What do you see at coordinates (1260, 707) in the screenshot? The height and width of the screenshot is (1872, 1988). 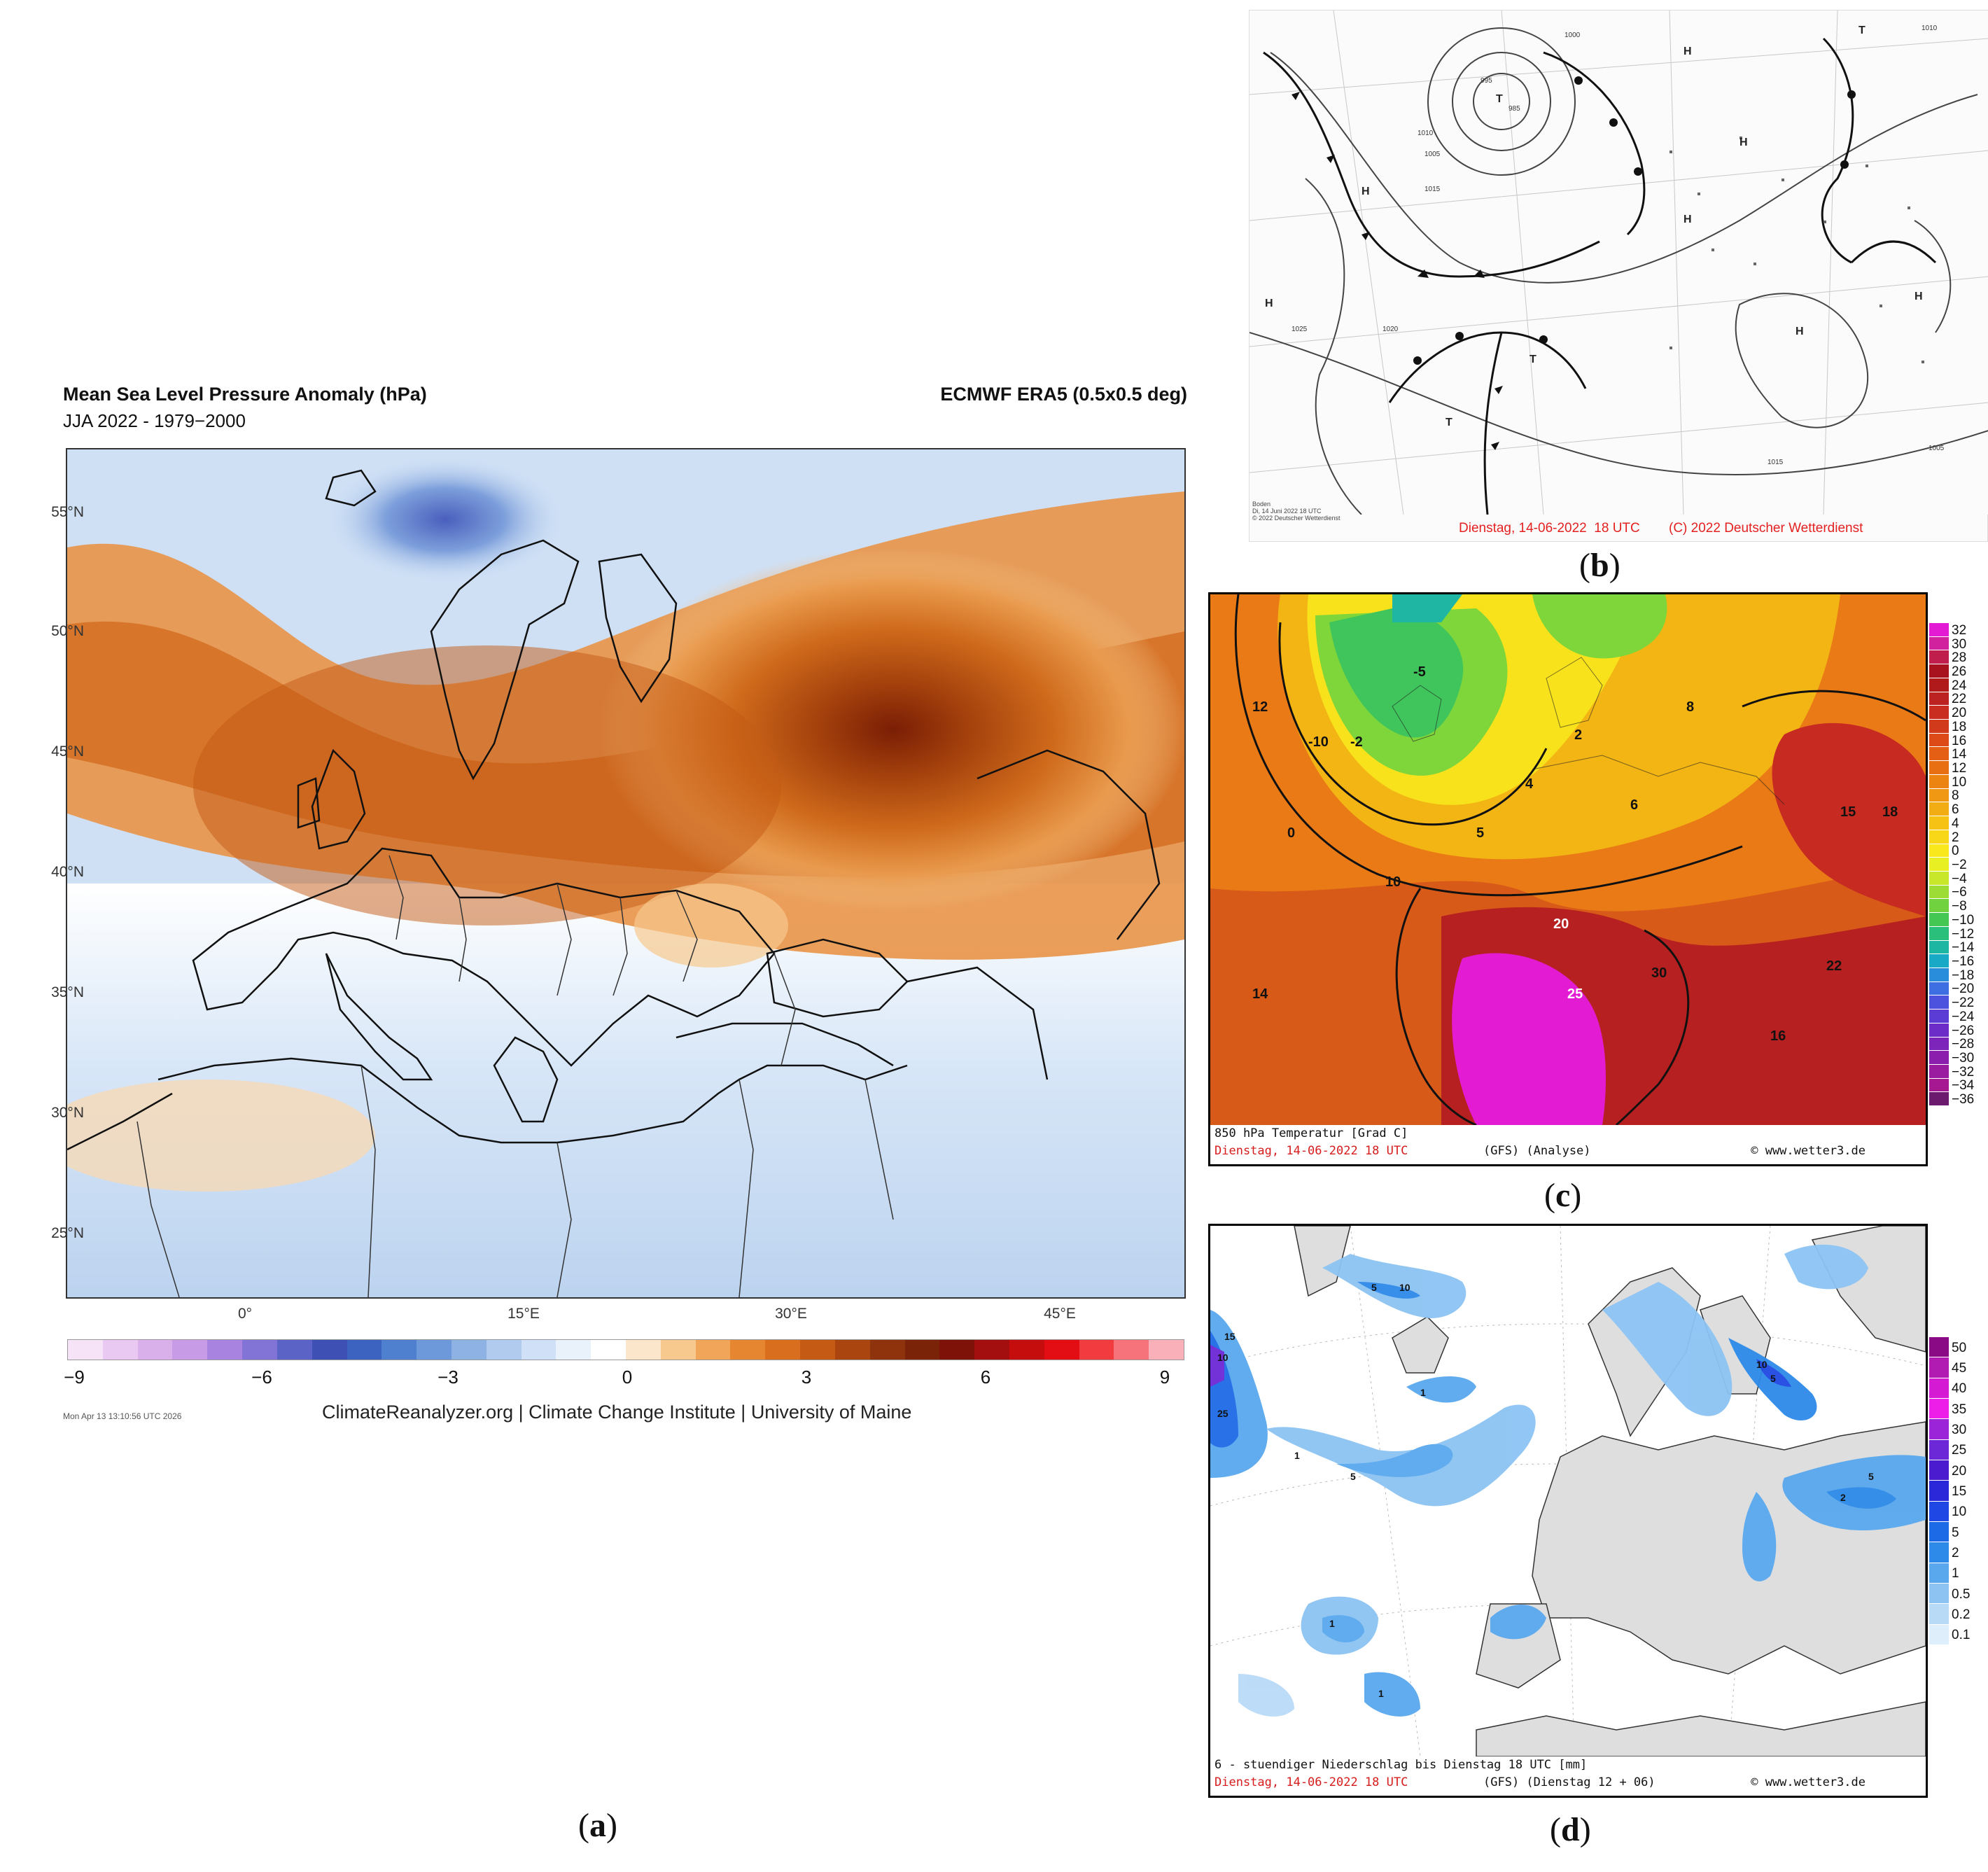 I see `contour-label: 12` at bounding box center [1260, 707].